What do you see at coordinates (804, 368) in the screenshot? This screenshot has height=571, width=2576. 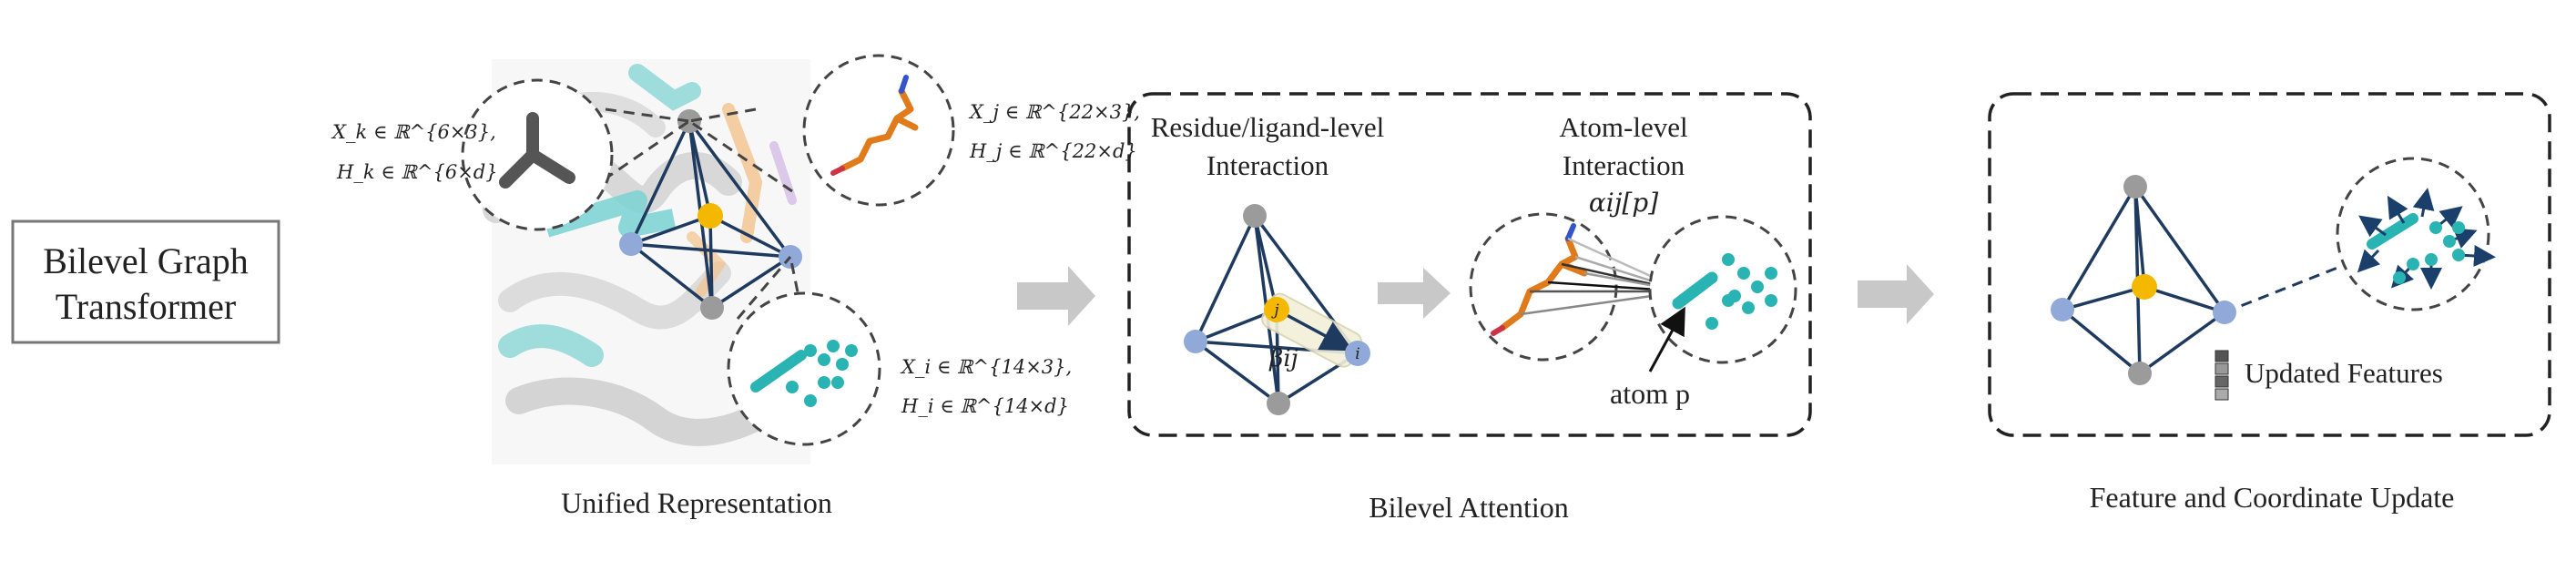 I see `zoom-circle-i` at bounding box center [804, 368].